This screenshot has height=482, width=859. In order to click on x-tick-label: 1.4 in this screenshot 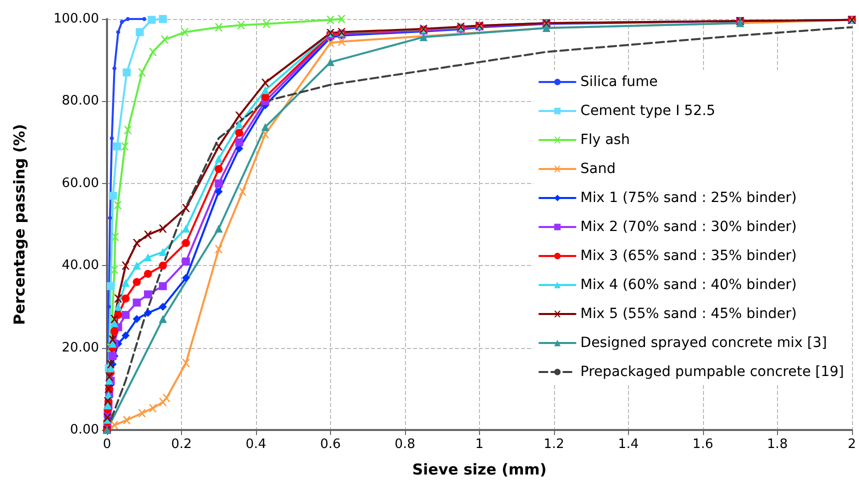, I will do `click(628, 444)`.